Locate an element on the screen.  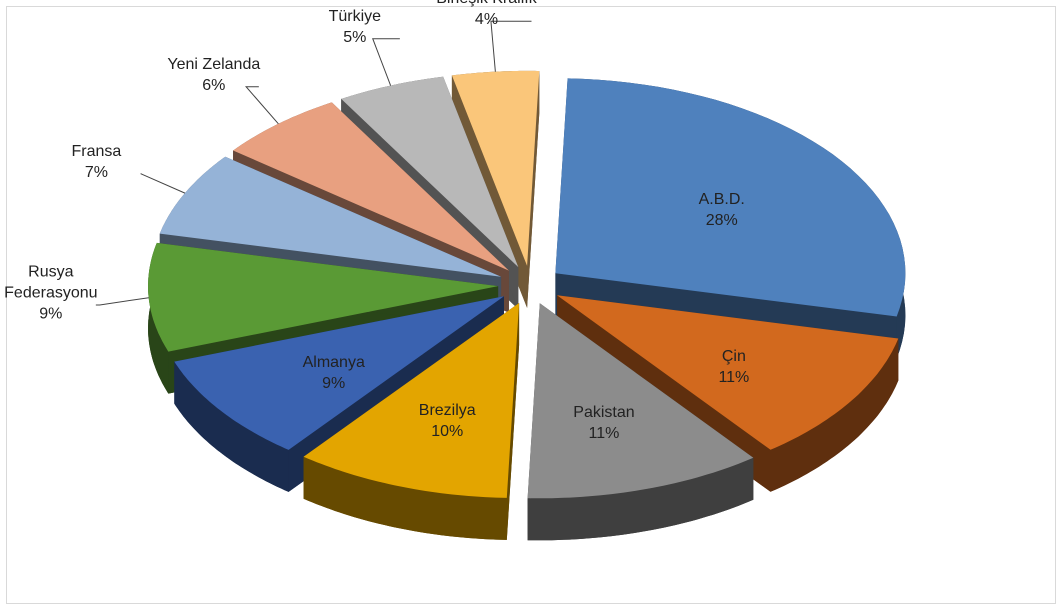
data-label: A.B.D. 28% is located at coordinates (722, 210).